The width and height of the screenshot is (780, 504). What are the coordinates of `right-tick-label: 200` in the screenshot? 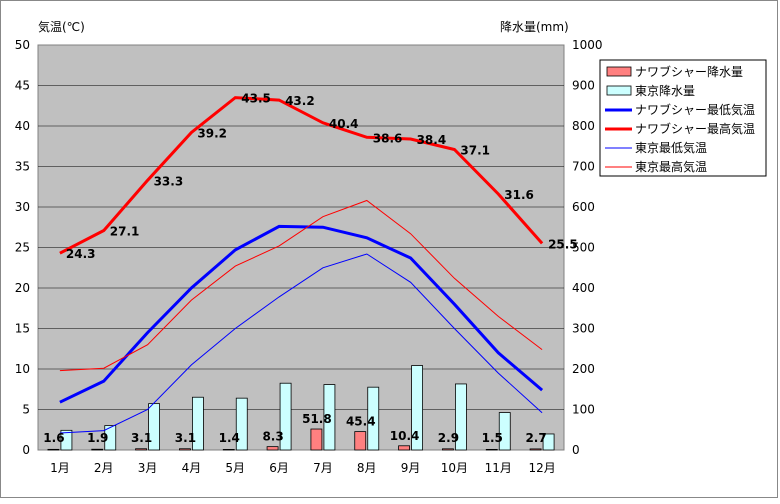 It's located at (583, 369).